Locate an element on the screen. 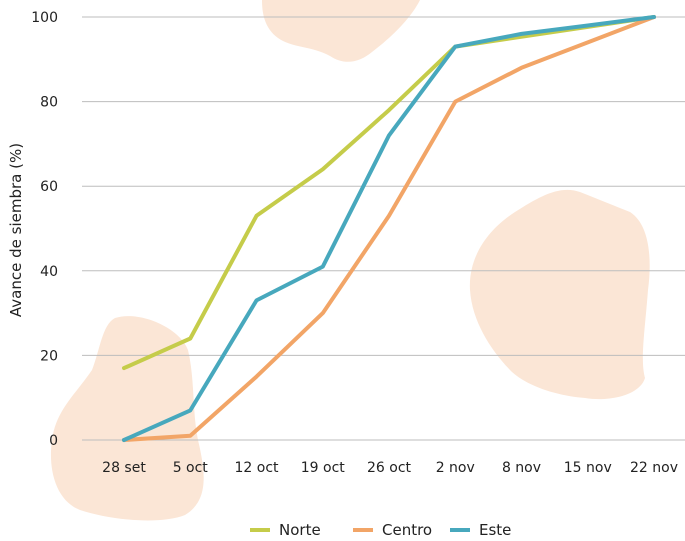  legend: Norte Centro Este is located at coordinates (380, 530).